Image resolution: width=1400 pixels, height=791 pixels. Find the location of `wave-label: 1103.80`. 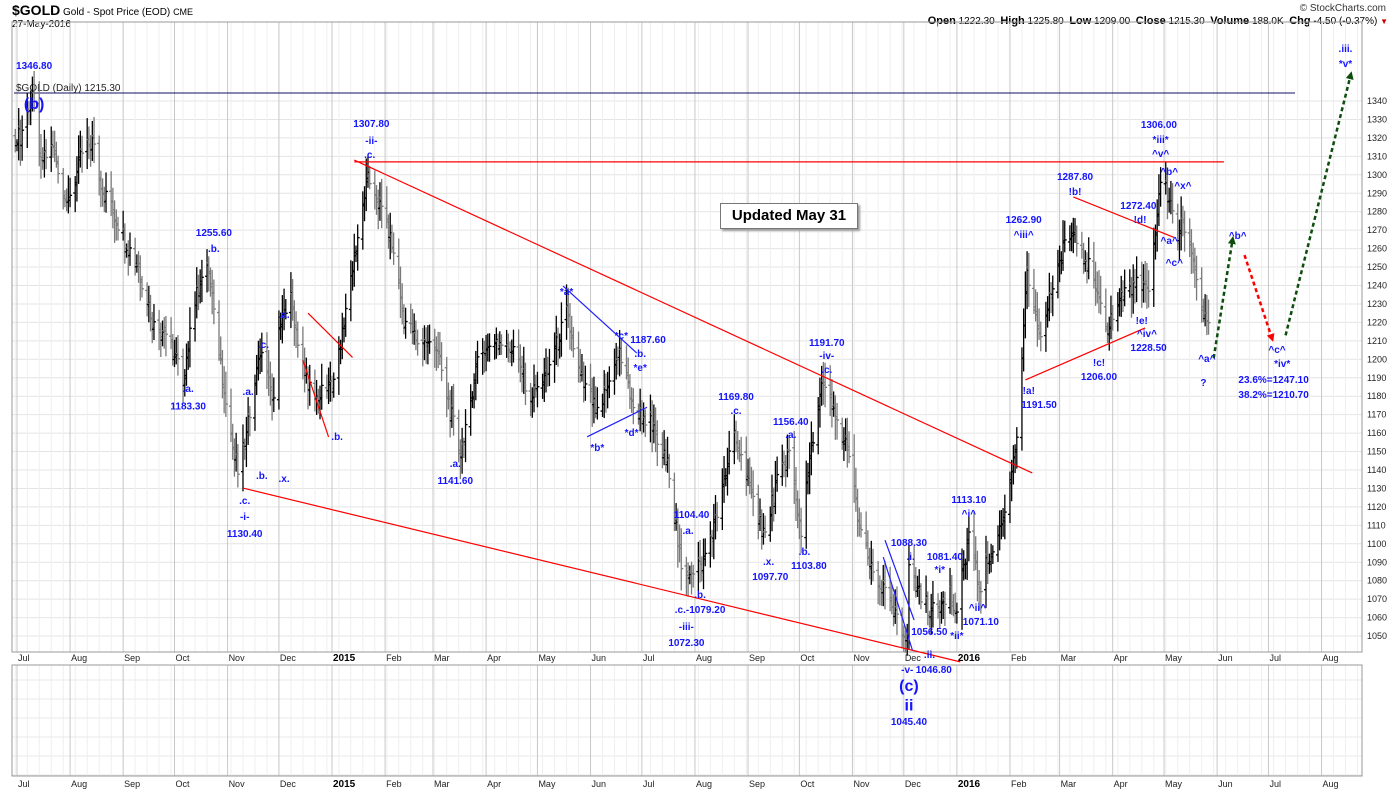

wave-label: 1103.80 is located at coordinates (809, 566).